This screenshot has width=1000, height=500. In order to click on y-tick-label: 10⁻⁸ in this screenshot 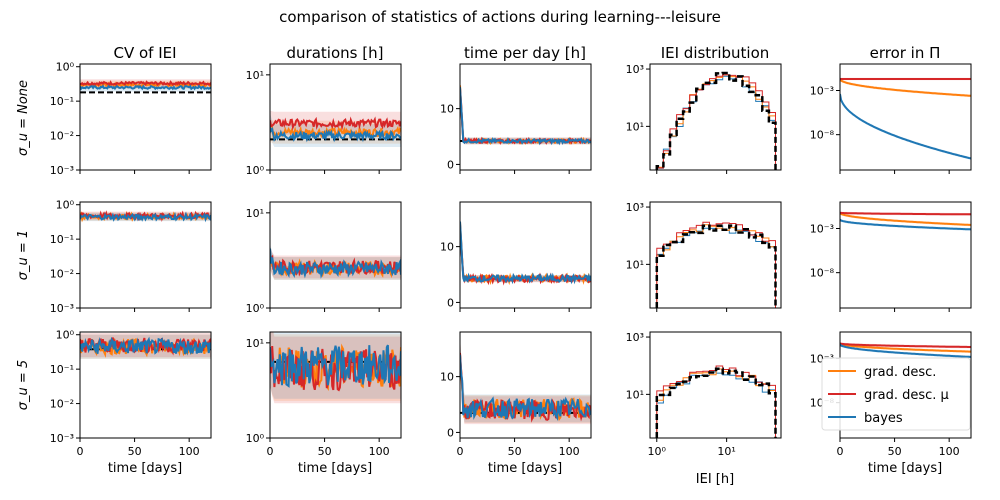, I will do `click(822, 273)`.